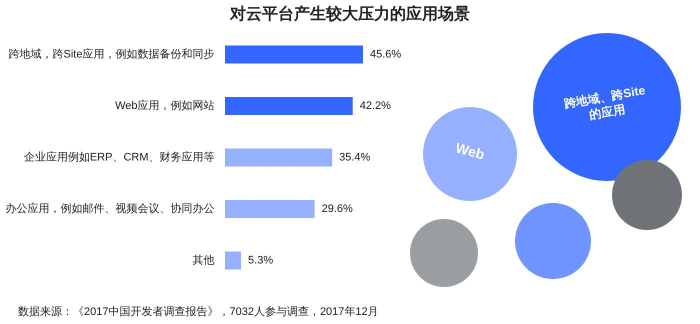 This screenshot has width=700, height=324. I want to click on data-label: 42.2%, so click(376, 106).